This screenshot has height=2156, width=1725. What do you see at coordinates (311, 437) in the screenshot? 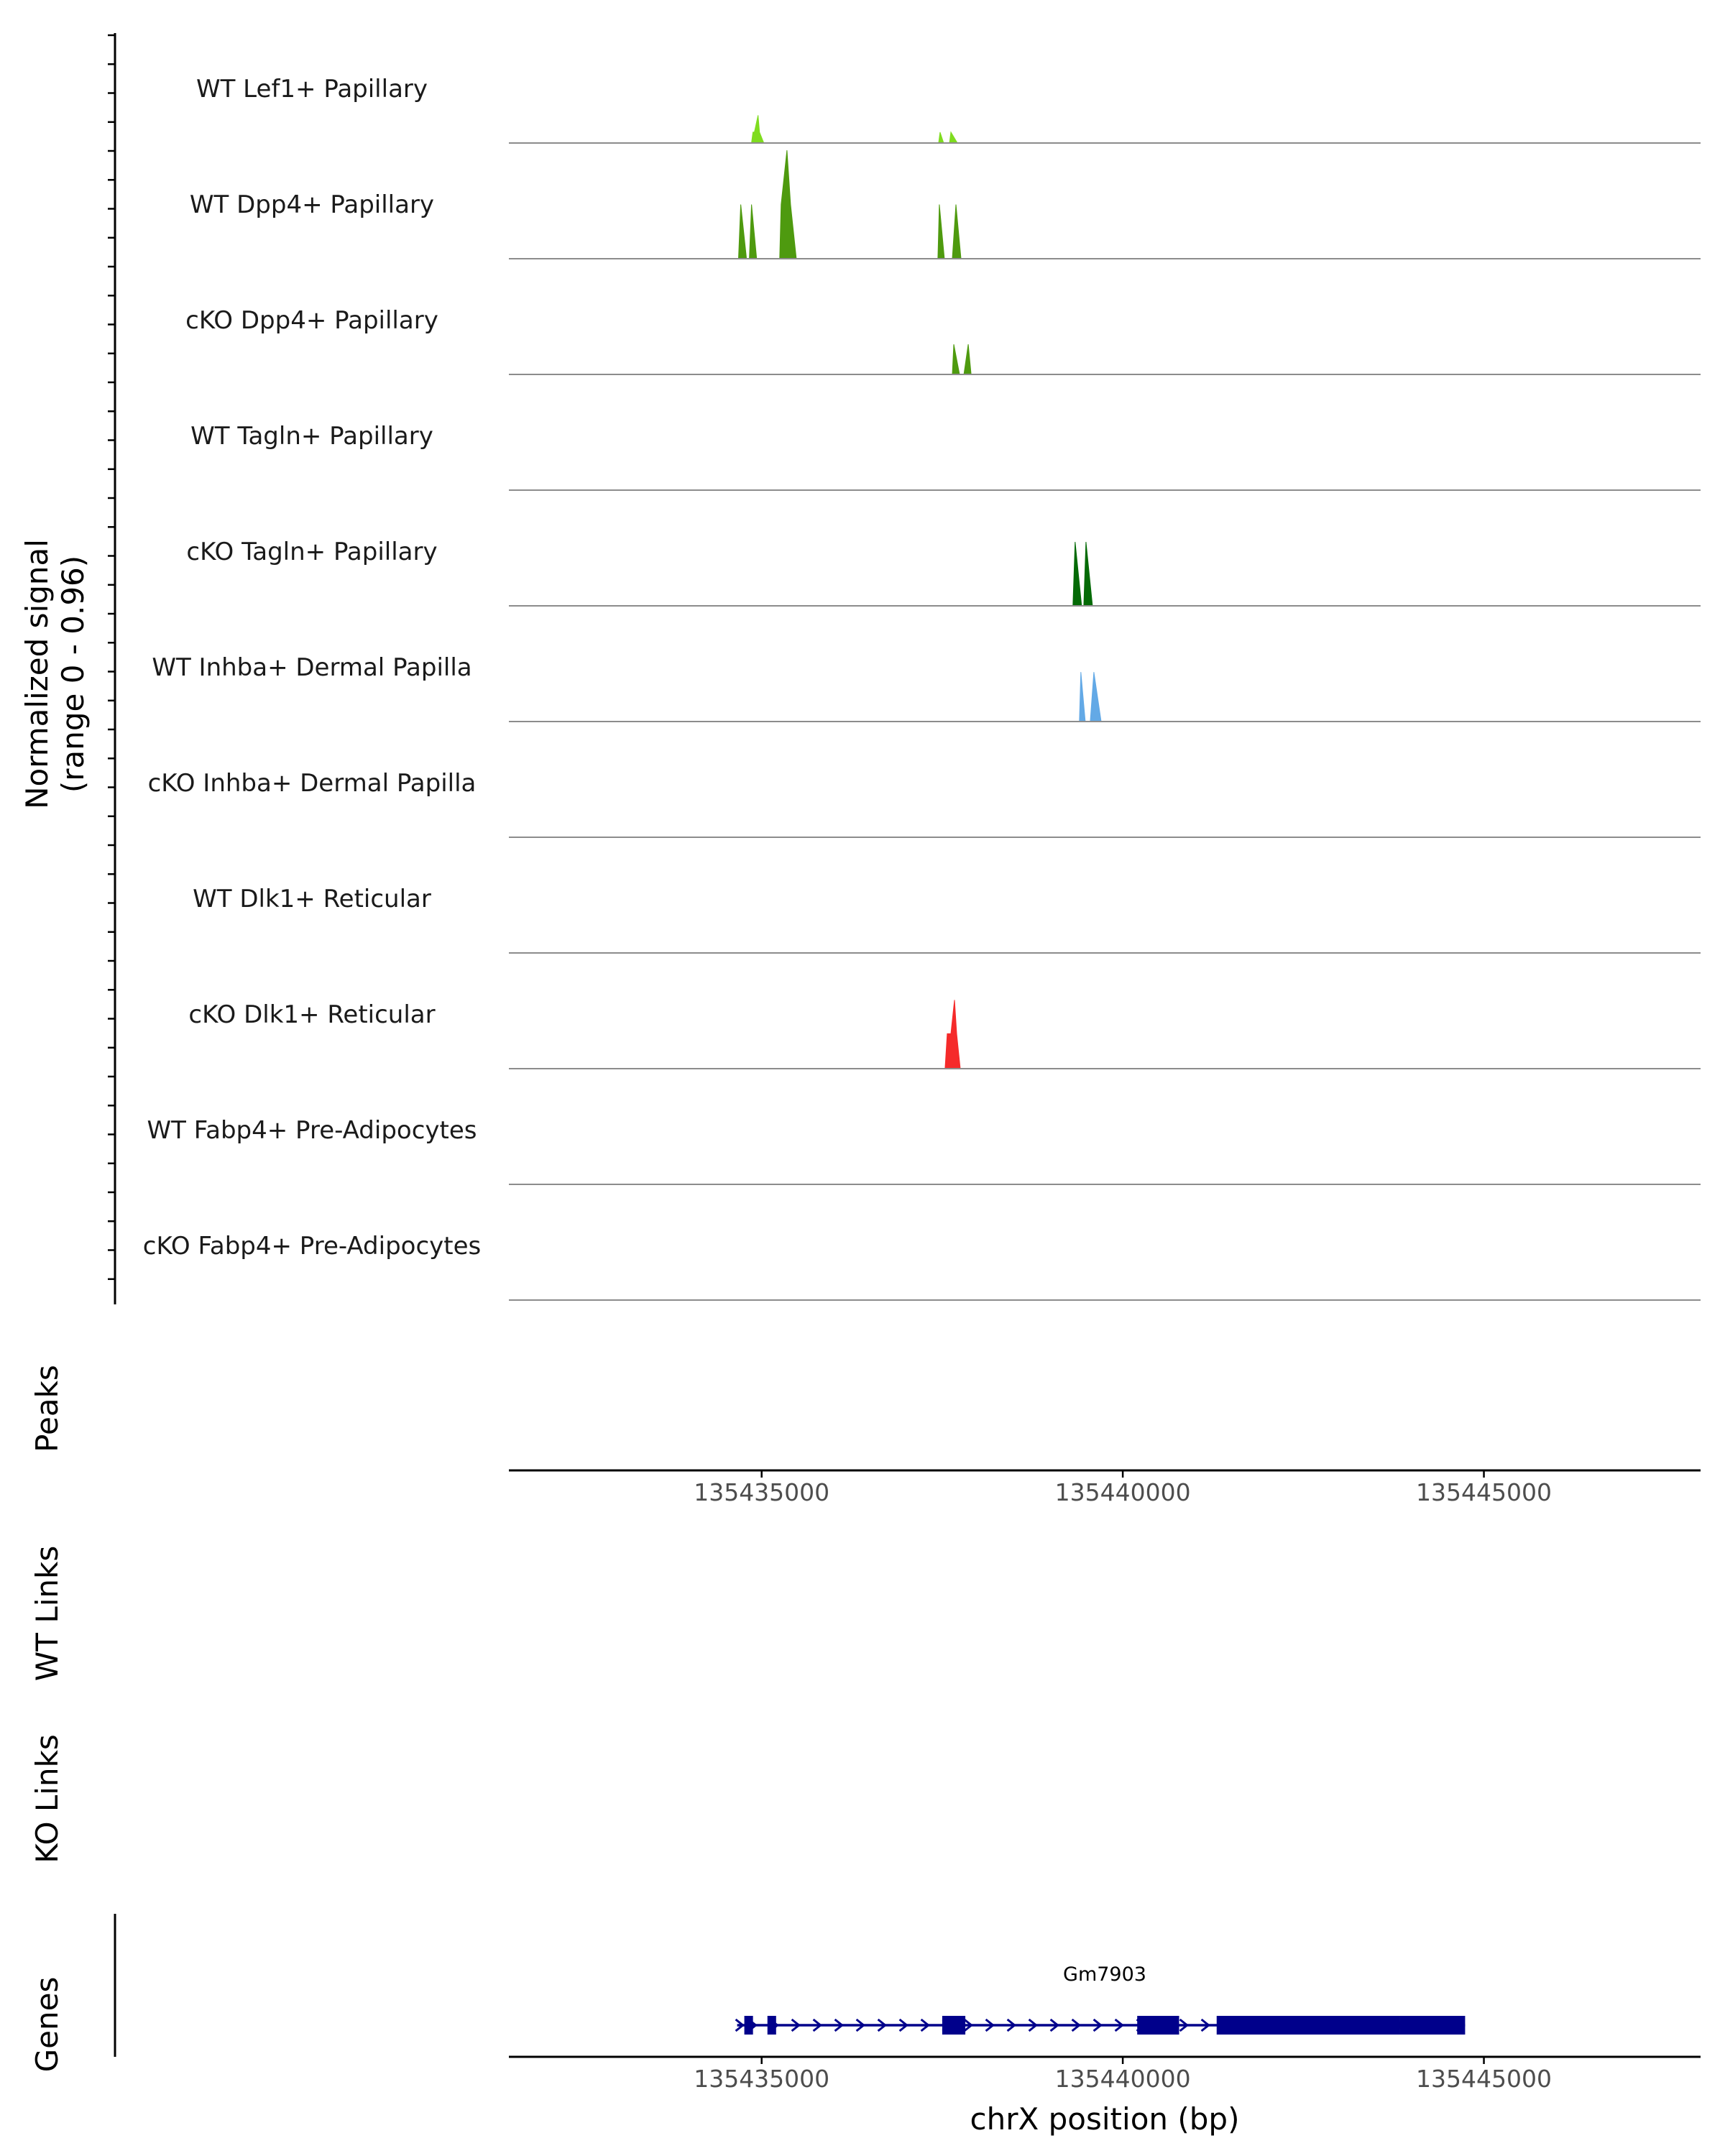
I see `track-label: WT Tagln+ Papillary` at bounding box center [311, 437].